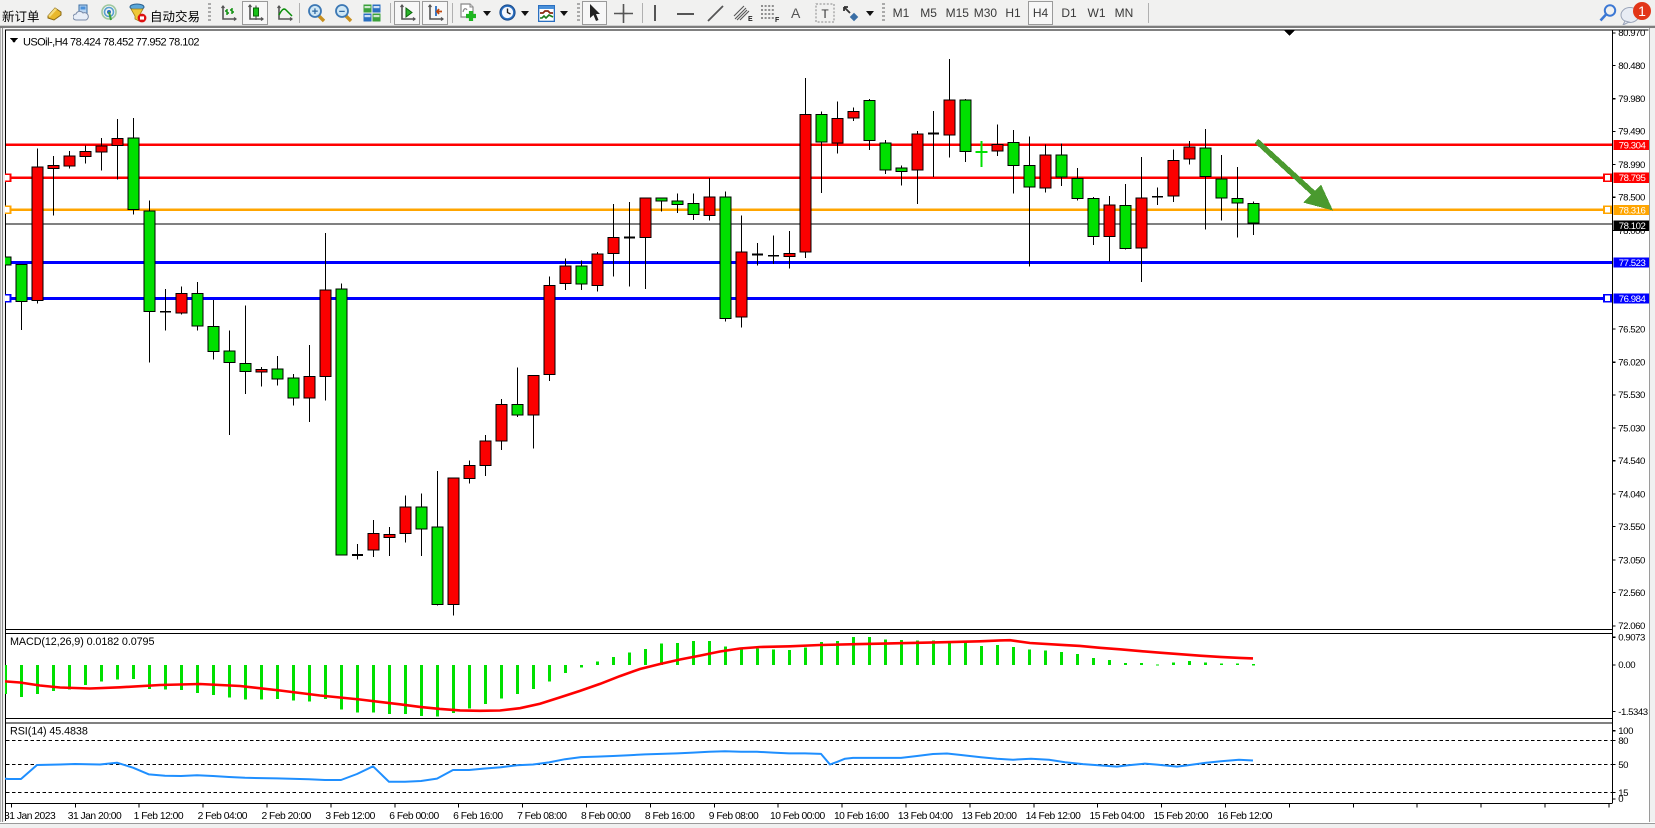 This screenshot has height=828, width=1655. Describe the element at coordinates (1631, 132) in the screenshot. I see `svg-text: 79.490` at that location.